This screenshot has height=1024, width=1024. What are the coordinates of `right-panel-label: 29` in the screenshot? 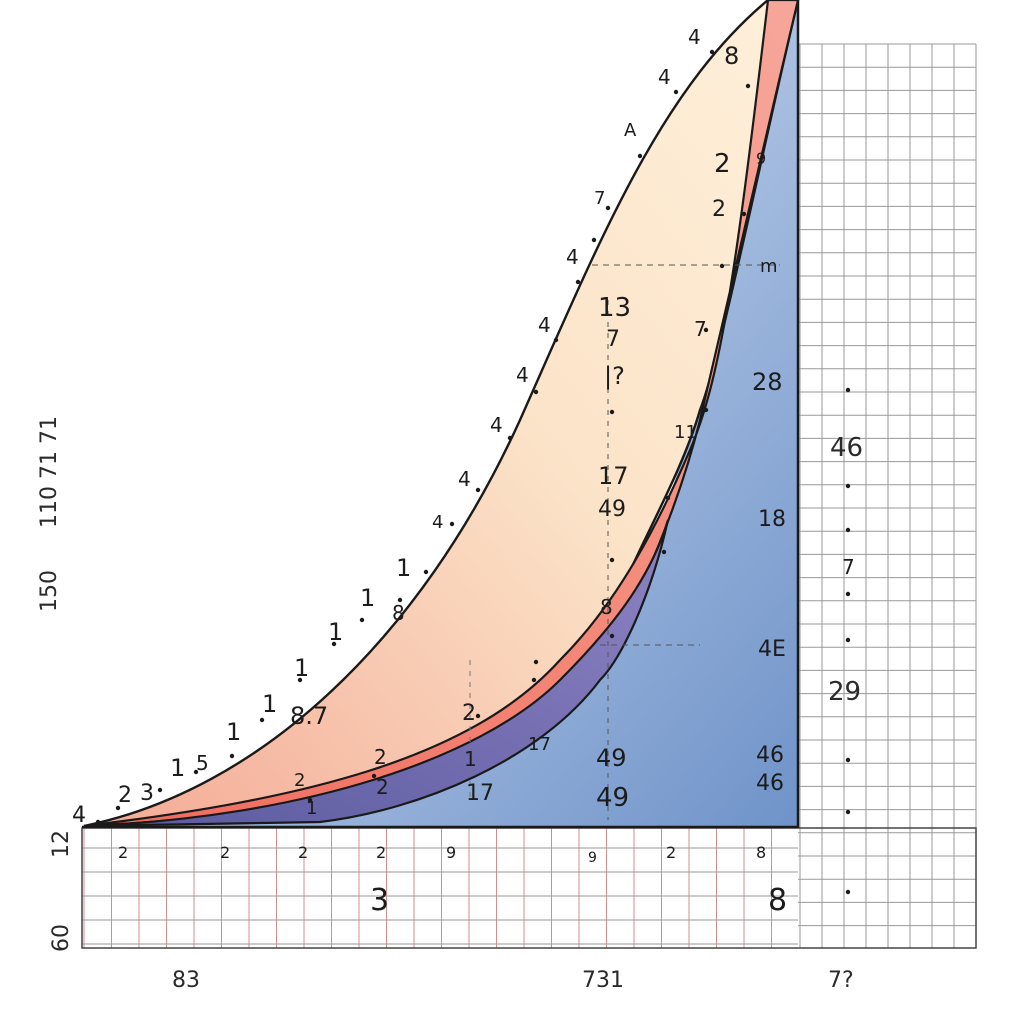 It's located at (844, 692).